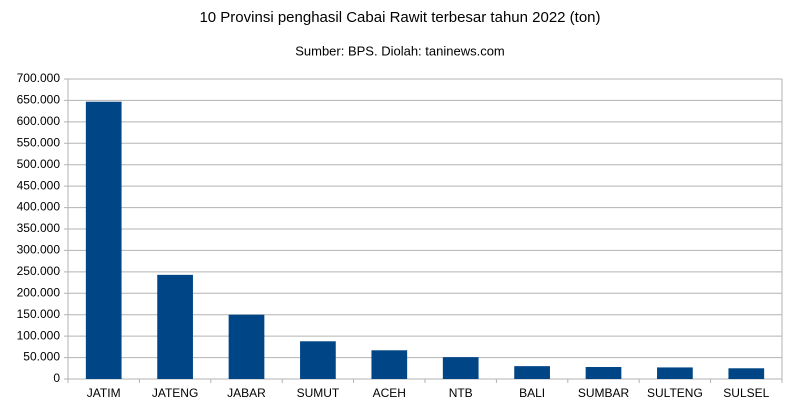  Describe the element at coordinates (104, 393) in the screenshot. I see `x-tick-label: JATIM` at that location.